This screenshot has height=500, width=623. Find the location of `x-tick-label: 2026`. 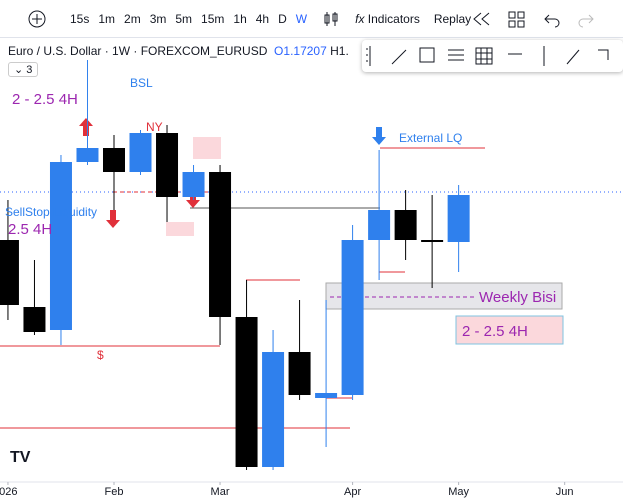

x-tick-label: 2026 is located at coordinates (8, 492).